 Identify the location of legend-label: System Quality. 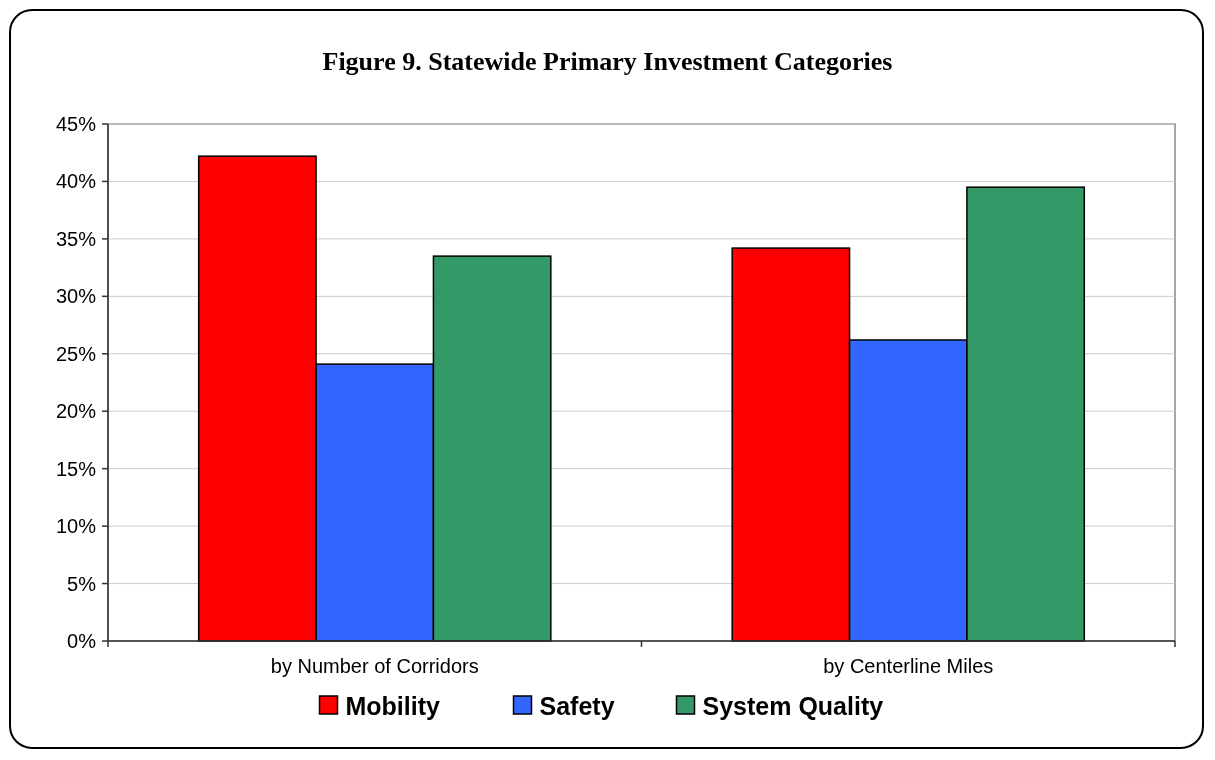
(793, 705).